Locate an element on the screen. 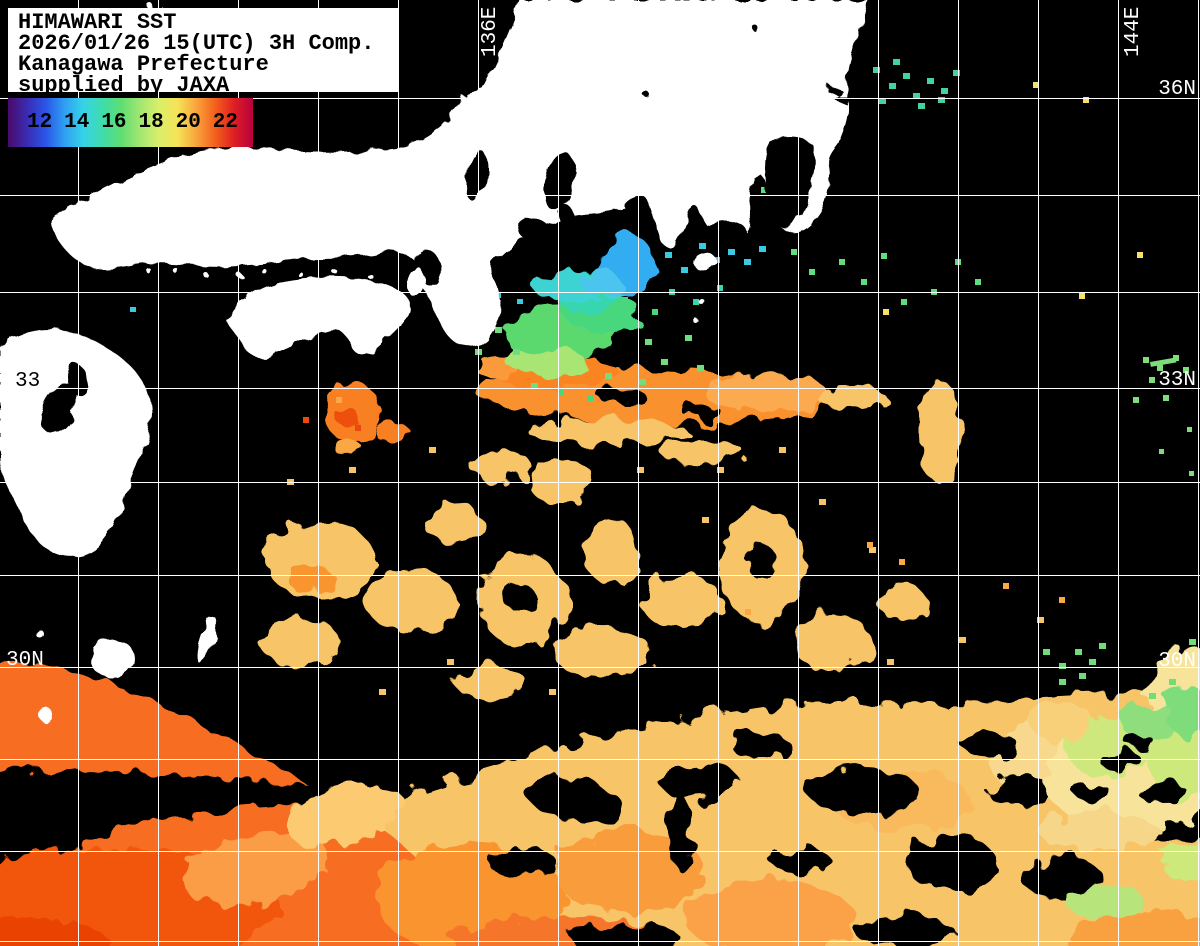 The width and height of the screenshot is (1200, 946). colorbar-tick: 20 is located at coordinates (188, 122).